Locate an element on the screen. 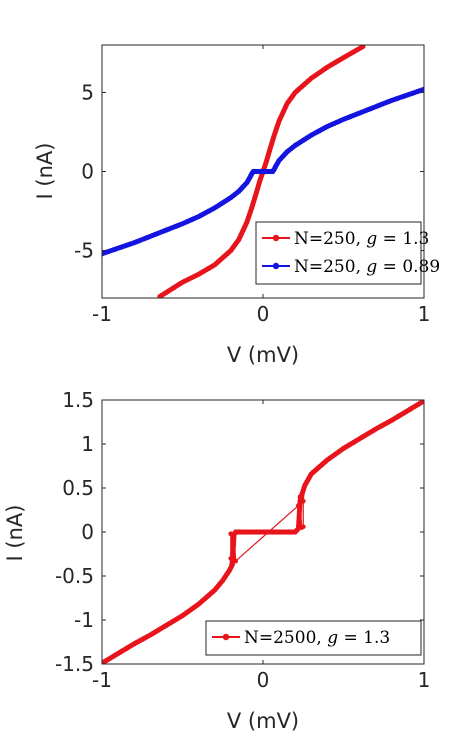 The width and height of the screenshot is (469, 748). chart-bottom-xlabel: V (mV) is located at coordinates (263, 721).